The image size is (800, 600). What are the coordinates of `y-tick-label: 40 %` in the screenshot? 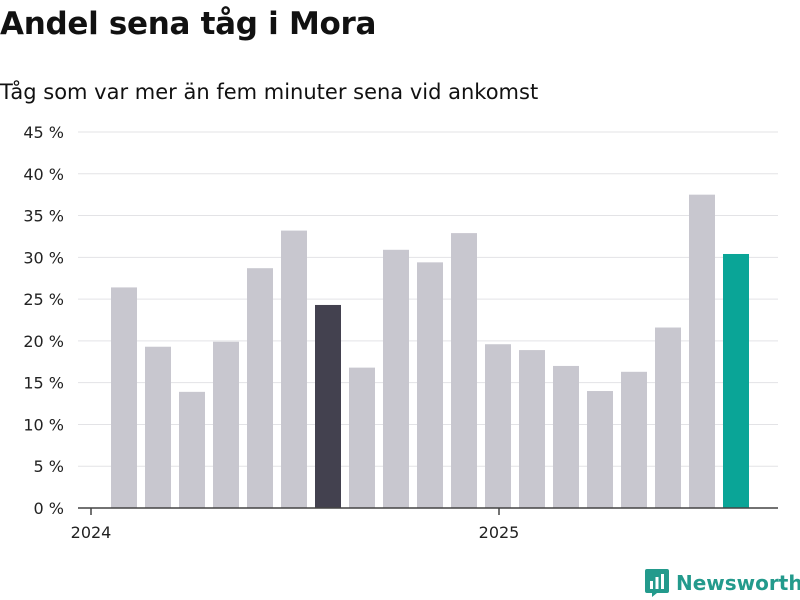 It's located at (43, 174).